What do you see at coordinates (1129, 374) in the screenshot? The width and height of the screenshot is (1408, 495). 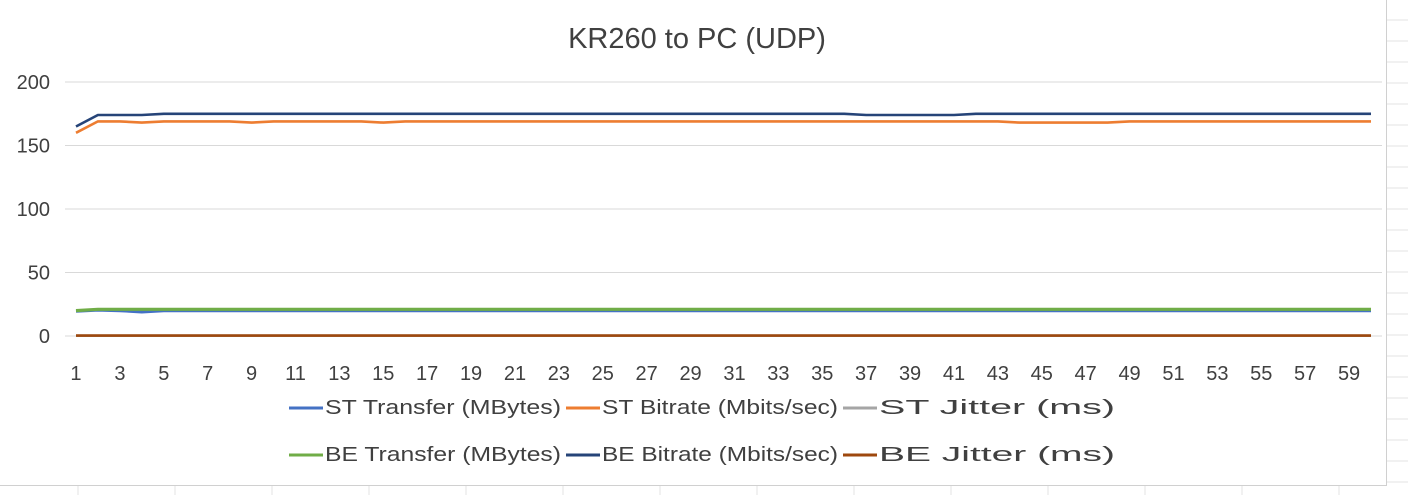 I see `x-tick-label: 49` at bounding box center [1129, 374].